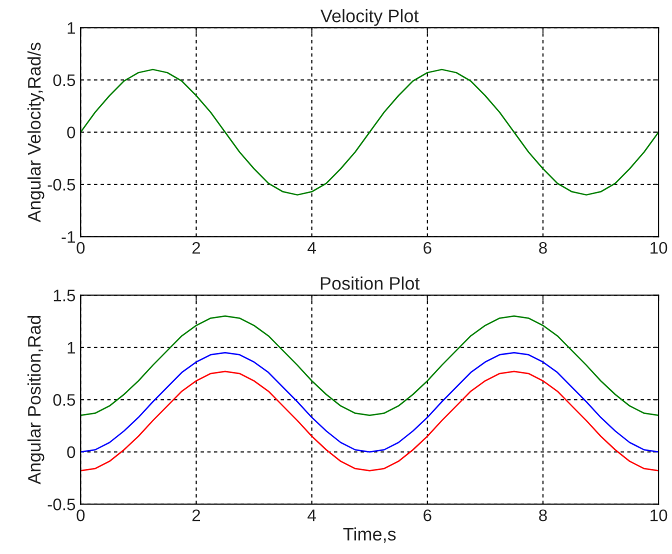  I want to click on x-axis-title: Time,s, so click(369, 535).